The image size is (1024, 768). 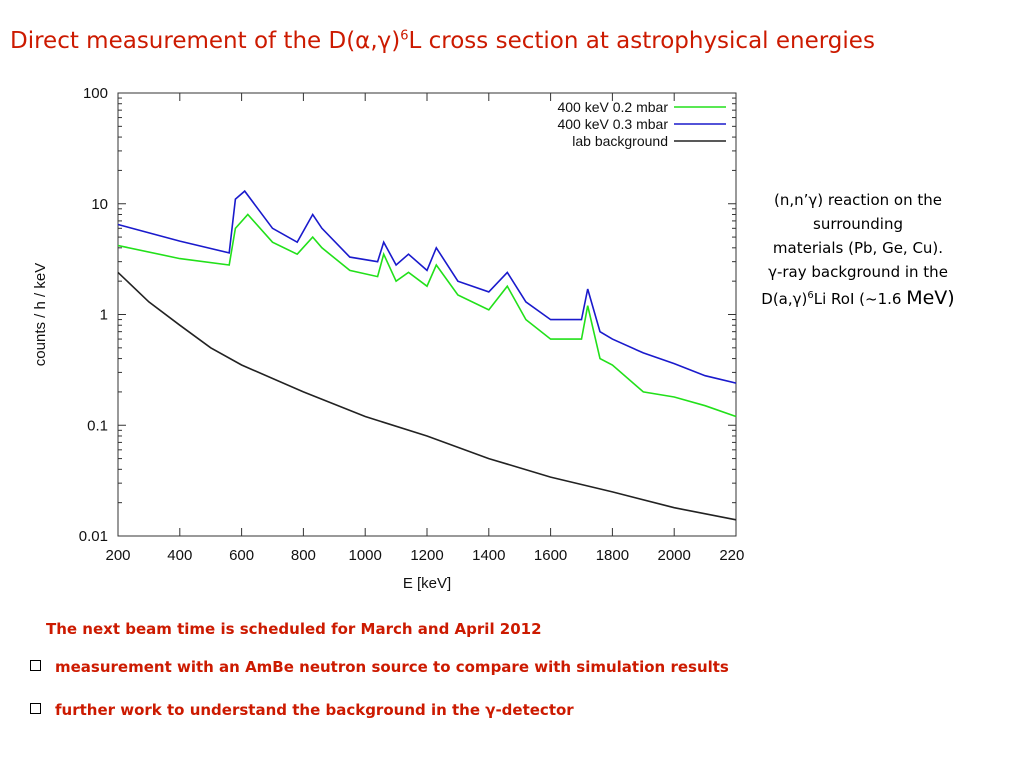 What do you see at coordinates (95, 93) in the screenshot?
I see `y-tick-label: 100` at bounding box center [95, 93].